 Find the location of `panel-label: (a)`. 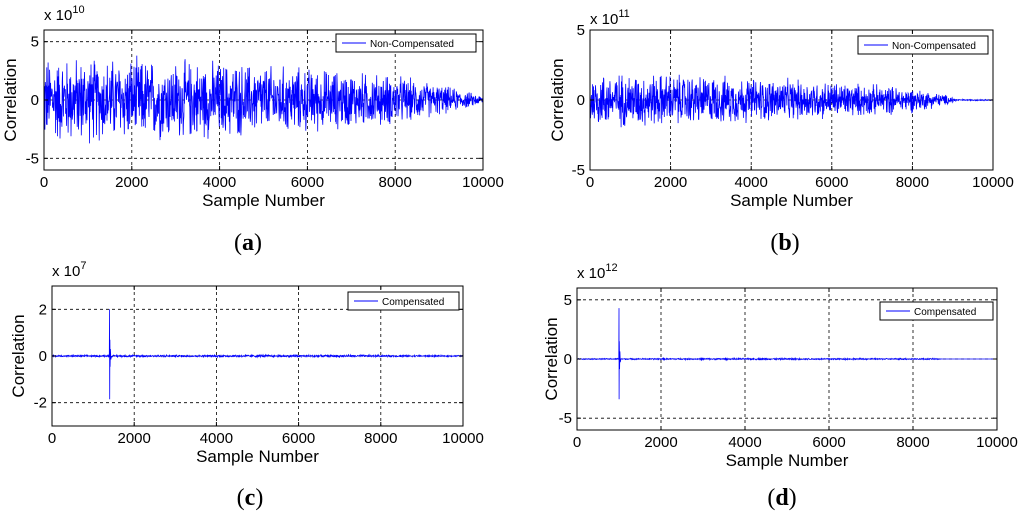

panel-label: (a) is located at coordinates (248, 243).